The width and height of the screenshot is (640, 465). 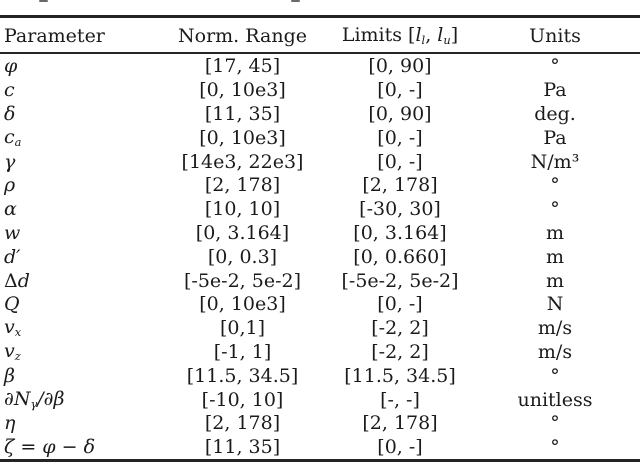 What do you see at coordinates (77, 209) in the screenshot?
I see `parameter-cell: α` at bounding box center [77, 209].